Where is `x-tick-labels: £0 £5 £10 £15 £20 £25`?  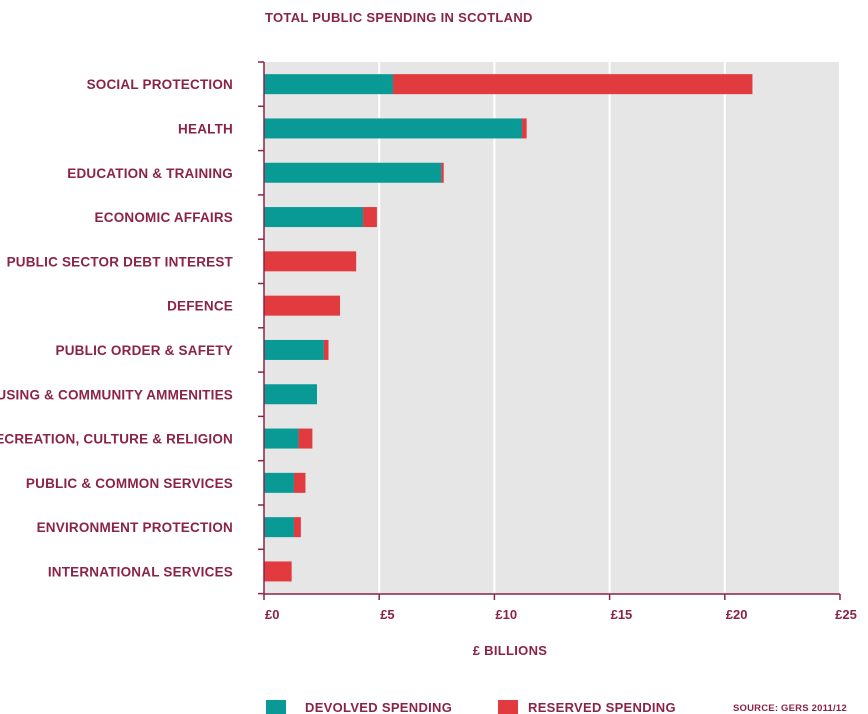 x-tick-labels: £0 £5 £10 £15 £20 £25 is located at coordinates (561, 614).